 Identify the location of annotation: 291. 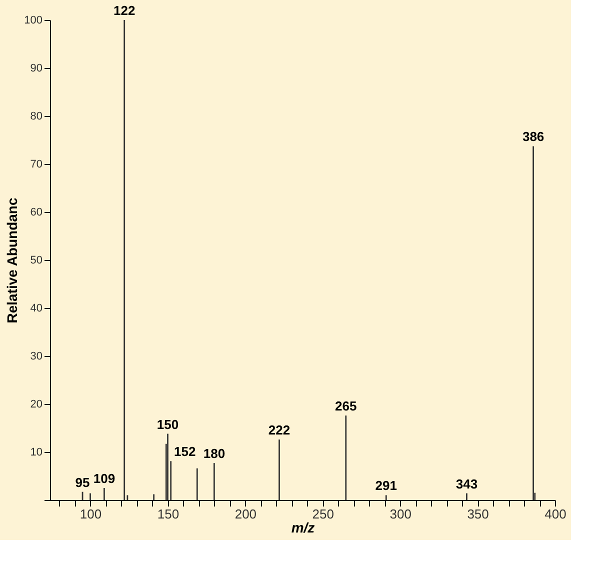
(386, 486).